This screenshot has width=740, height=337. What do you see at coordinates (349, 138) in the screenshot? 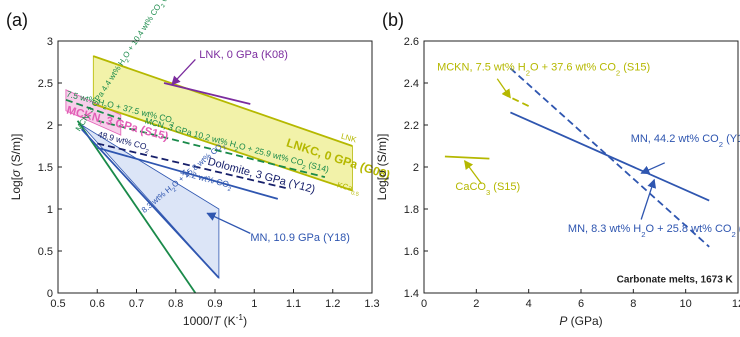
I see `annotation-label-2: LNK` at bounding box center [349, 138].